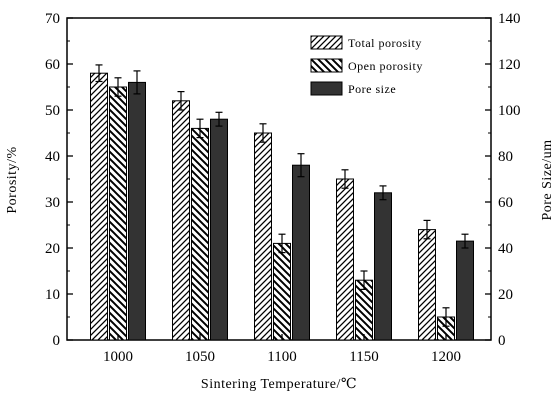 This screenshot has height=397, width=558. What do you see at coordinates (281, 357) in the screenshot?
I see `x-tick-label: 1100` at bounding box center [281, 357].